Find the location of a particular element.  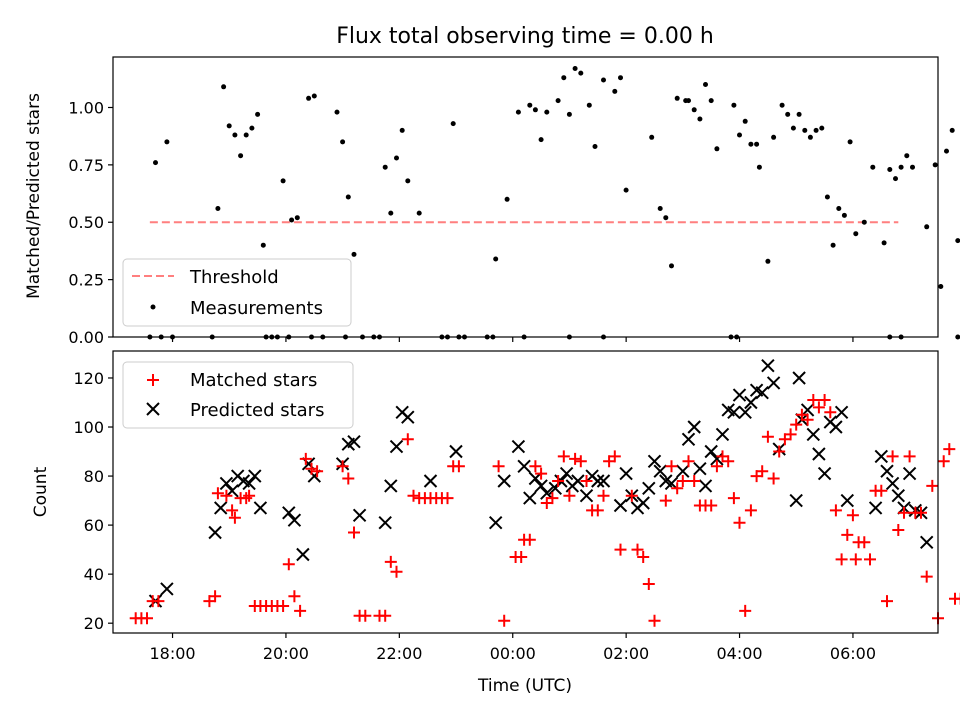

ratio-legend: Threshold Measurements is located at coordinates (237, 292).